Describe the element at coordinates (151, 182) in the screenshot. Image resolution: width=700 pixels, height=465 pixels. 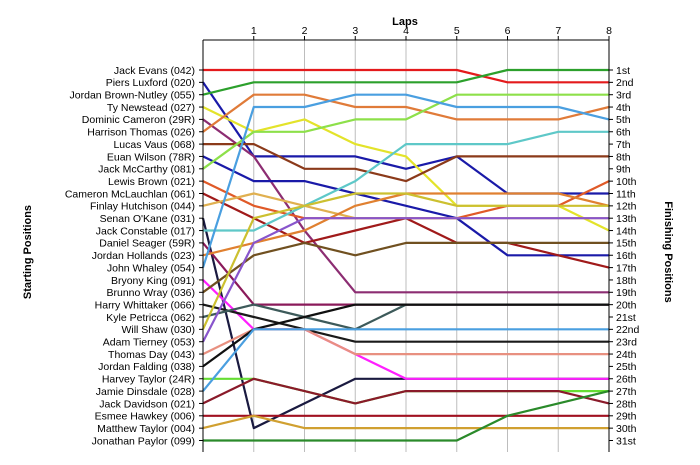
I see `starting-position-label: Lewis Brown (021)` at that location.